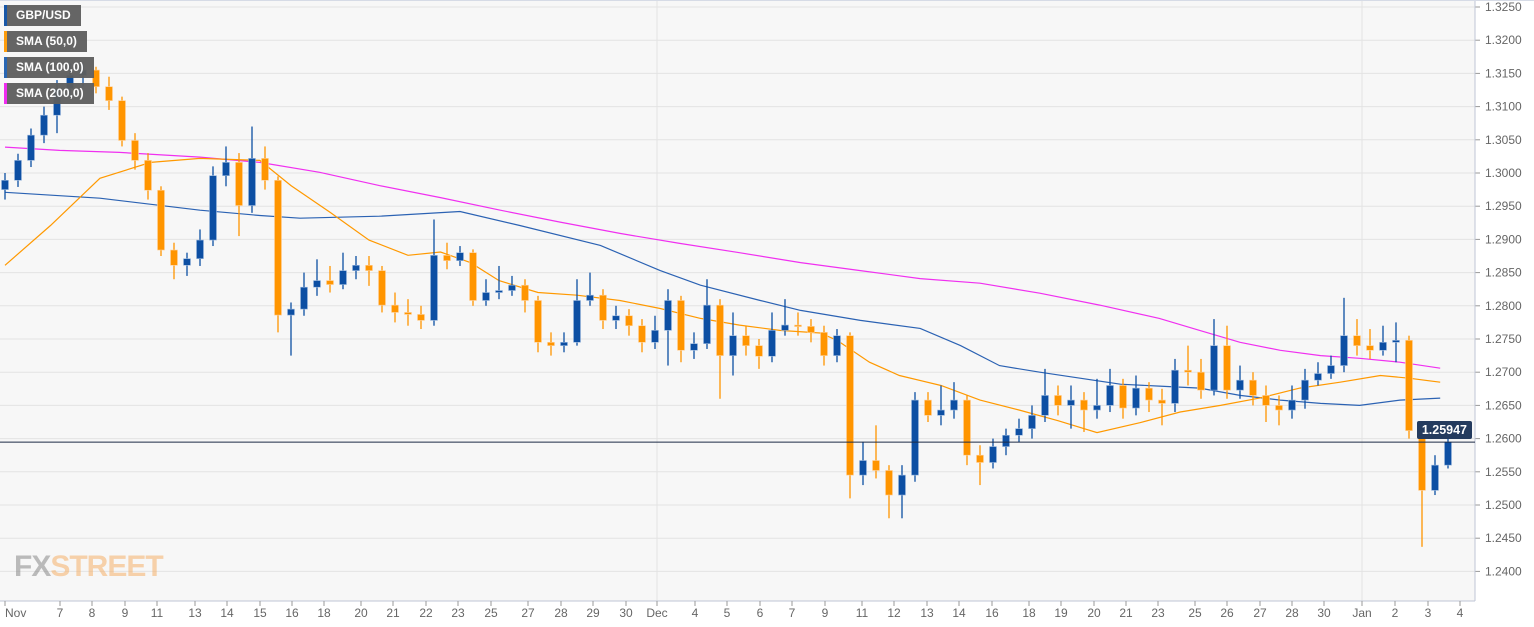 This screenshot has height=627, width=1534. What do you see at coordinates (1503, 372) in the screenshot?
I see `y-tick-label: 1.2700` at bounding box center [1503, 372].